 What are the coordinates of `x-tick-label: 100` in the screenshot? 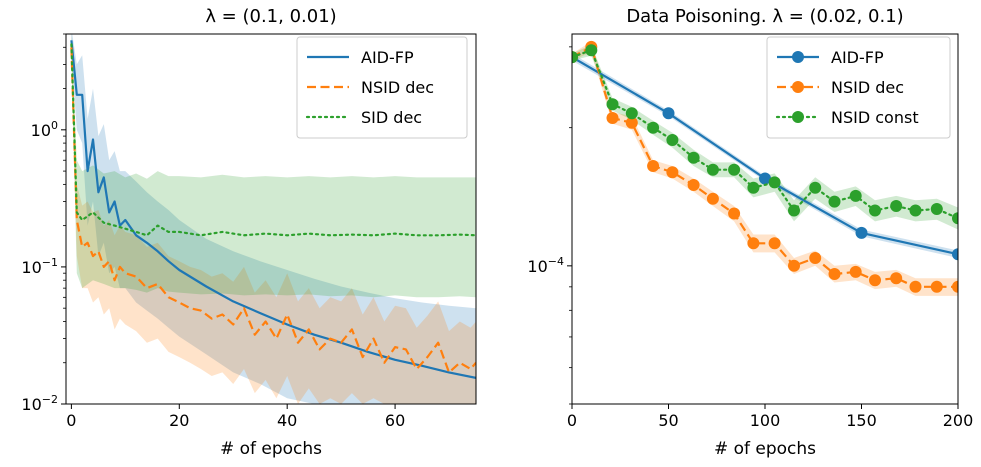 It's located at (765, 420).